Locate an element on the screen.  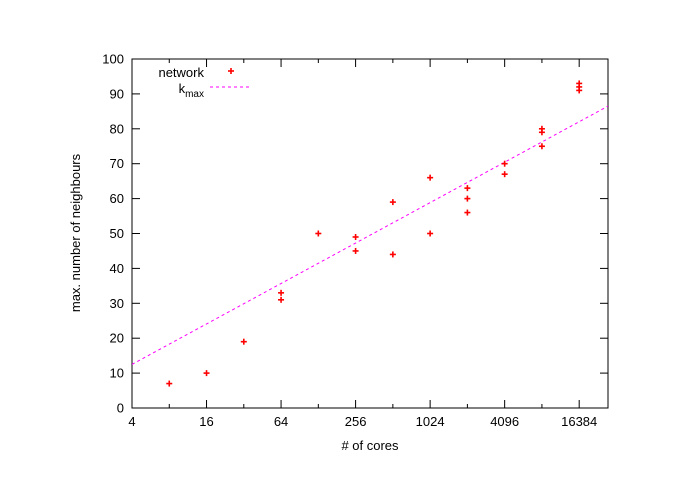
y-tick-label: 90 is located at coordinates (117, 93).